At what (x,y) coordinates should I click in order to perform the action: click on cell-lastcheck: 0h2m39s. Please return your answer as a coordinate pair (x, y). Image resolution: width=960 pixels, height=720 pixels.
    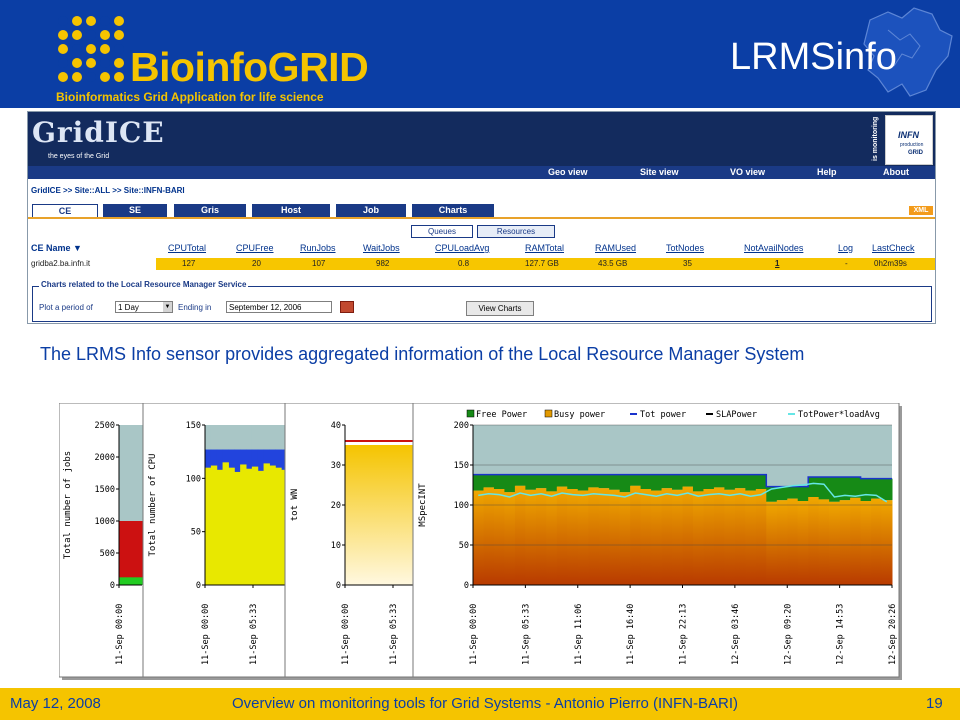
    Looking at the image, I should click on (890, 263).